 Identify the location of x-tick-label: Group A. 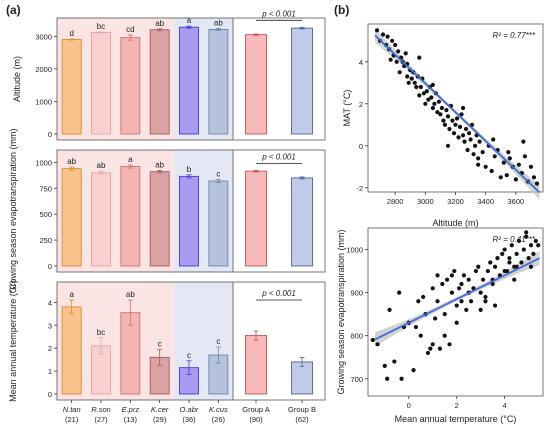
(256, 409).